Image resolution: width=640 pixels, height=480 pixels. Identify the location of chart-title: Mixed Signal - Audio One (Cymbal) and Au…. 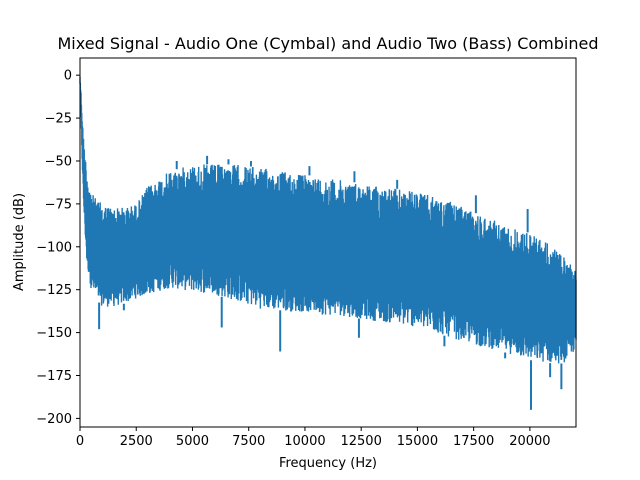
(328, 43).